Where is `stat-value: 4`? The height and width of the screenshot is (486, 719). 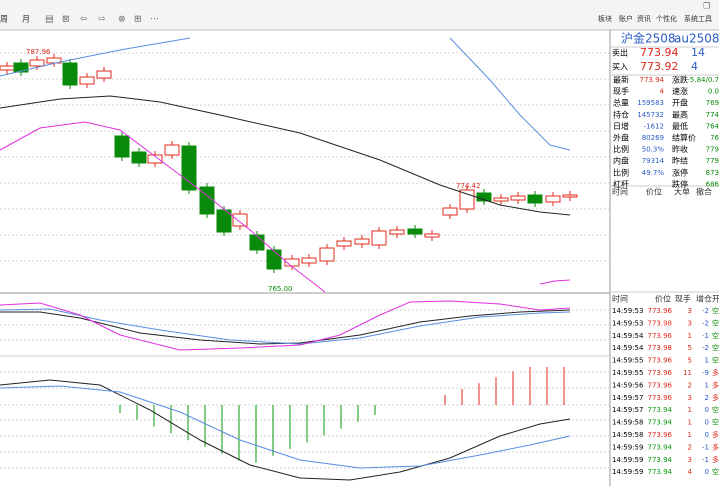
stat-value: 4 is located at coordinates (662, 92).